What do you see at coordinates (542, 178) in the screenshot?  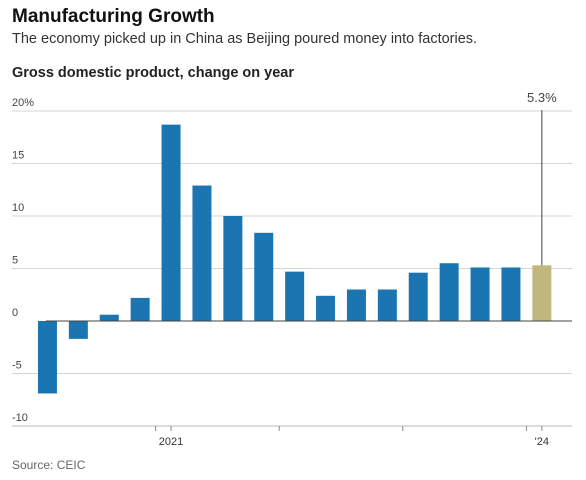 I see `annotation: 5.3%` at bounding box center [542, 178].